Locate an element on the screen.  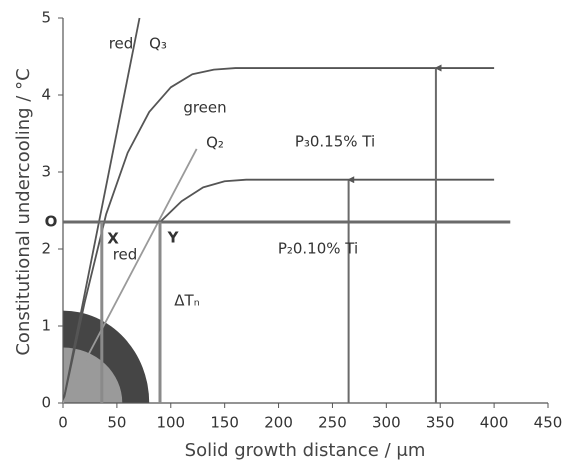
annotation: P₂0.10% Ti is located at coordinates (318, 249).